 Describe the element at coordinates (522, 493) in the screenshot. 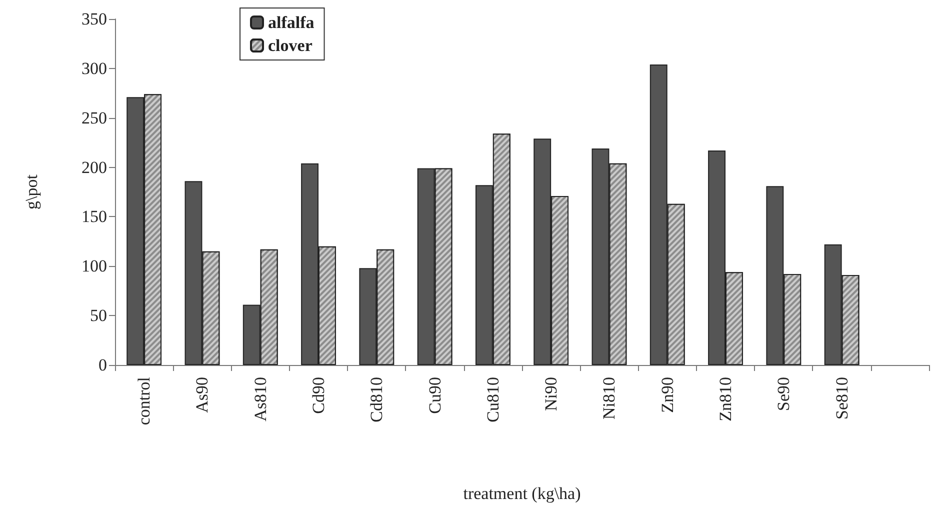

I see `x-axis-title: treatment (kg\ha)` at that location.